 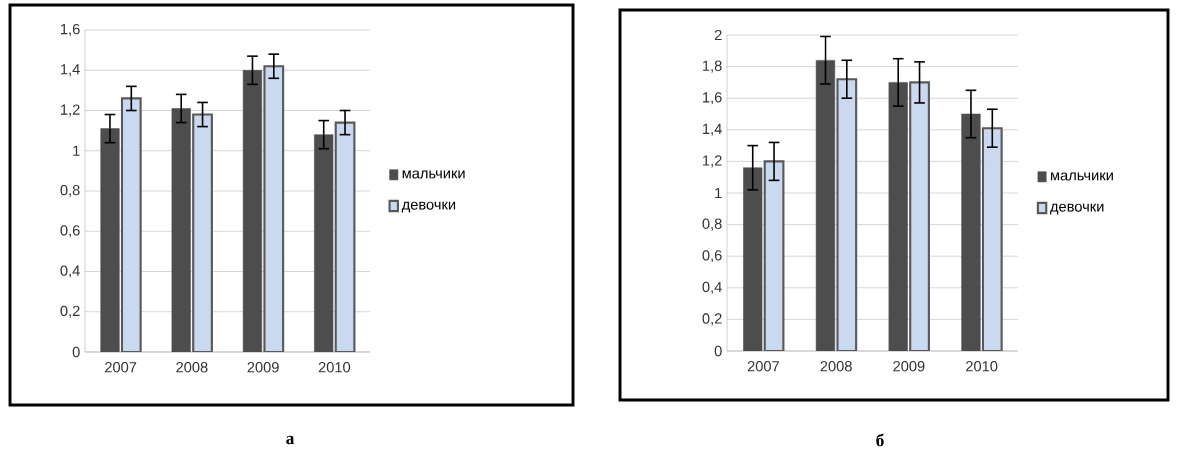 What do you see at coordinates (712, 66) in the screenshot?
I see `y-tick-label: 1,8` at bounding box center [712, 66].